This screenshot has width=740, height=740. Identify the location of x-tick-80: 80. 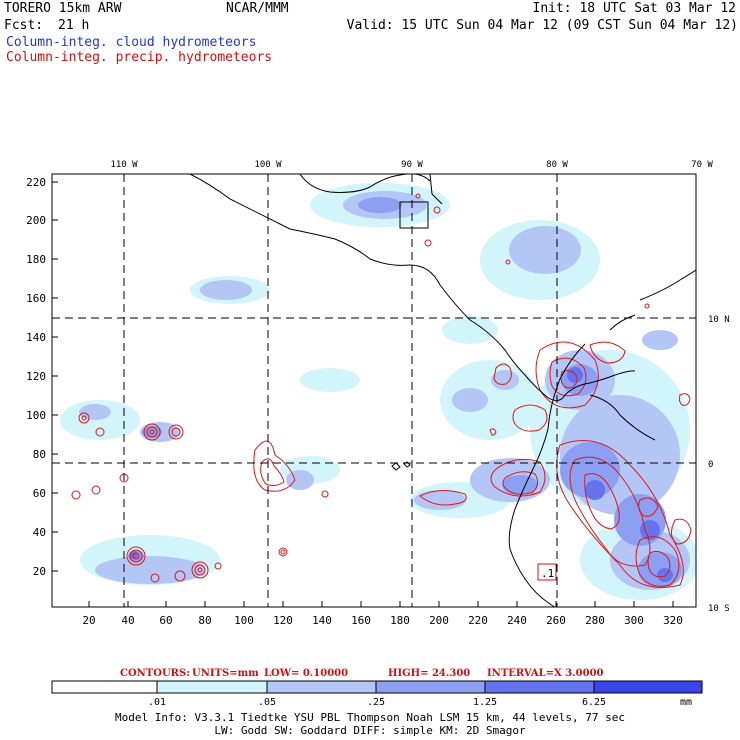
(204, 620).